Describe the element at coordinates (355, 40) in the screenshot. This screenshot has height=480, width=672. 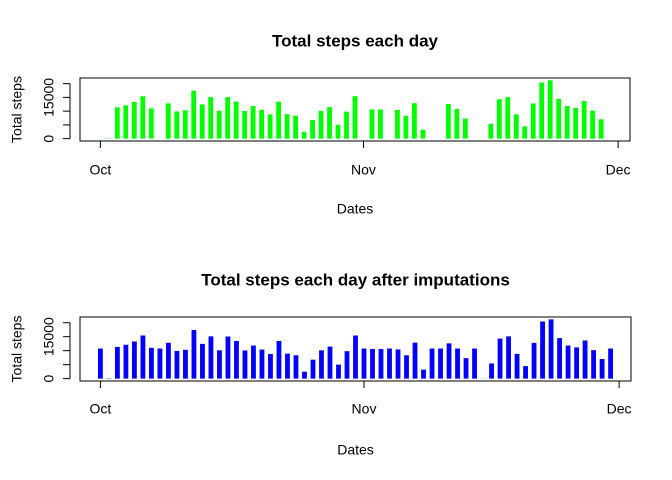
I see `chart-title: Total steps each day` at that location.